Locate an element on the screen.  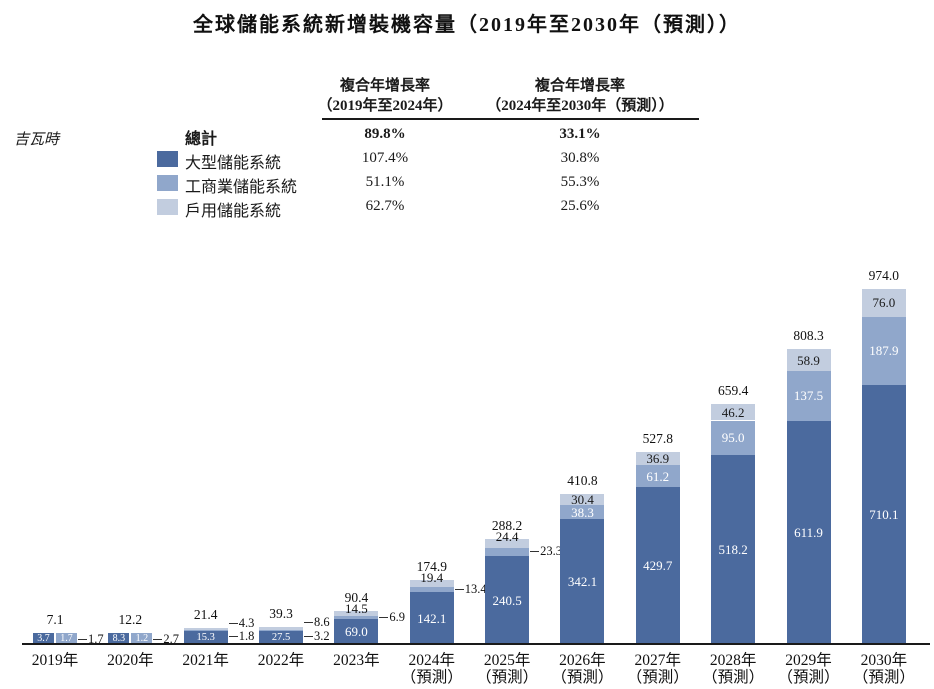
segment-large-label: 429.7 is located at coordinates (658, 566).